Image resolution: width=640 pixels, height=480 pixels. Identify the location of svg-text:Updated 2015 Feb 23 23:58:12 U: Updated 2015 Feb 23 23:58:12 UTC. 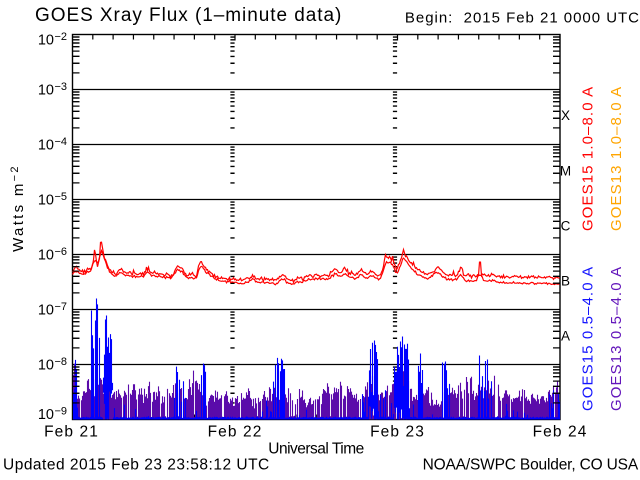
(136, 465).